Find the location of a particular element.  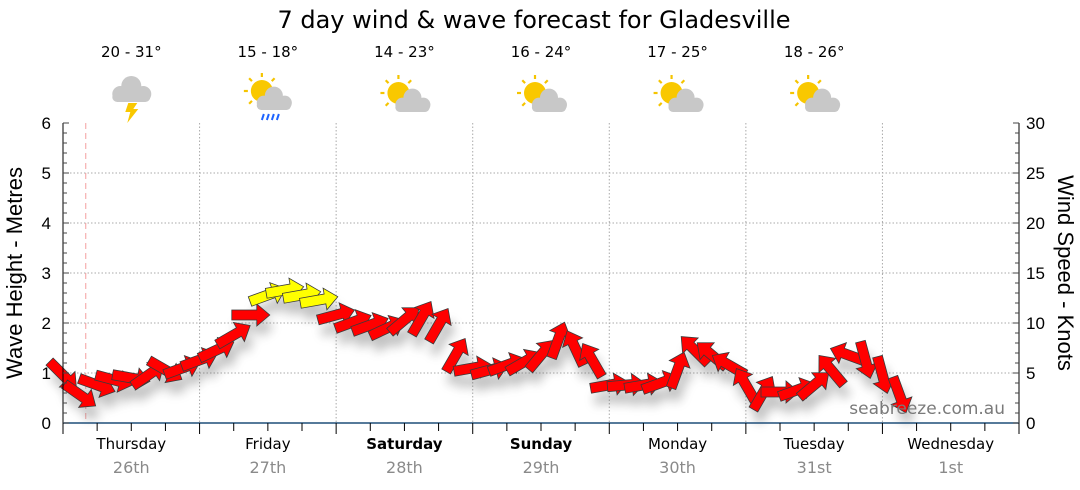

right-tick-label: 15 is located at coordinates (1035, 273).